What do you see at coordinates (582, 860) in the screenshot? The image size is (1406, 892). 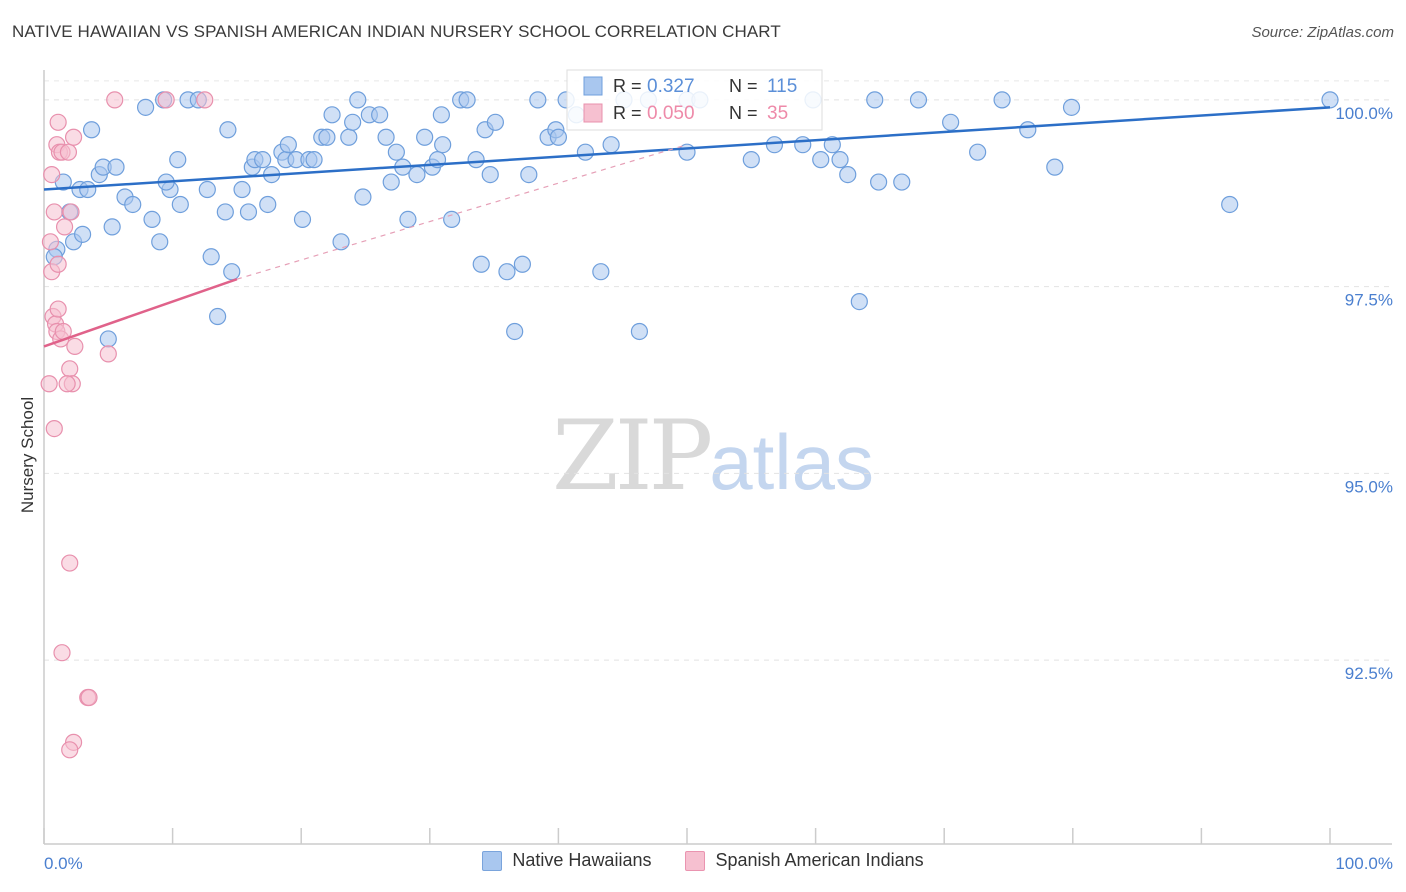 I see `legend-label: Native Hawaiians` at bounding box center [582, 860].